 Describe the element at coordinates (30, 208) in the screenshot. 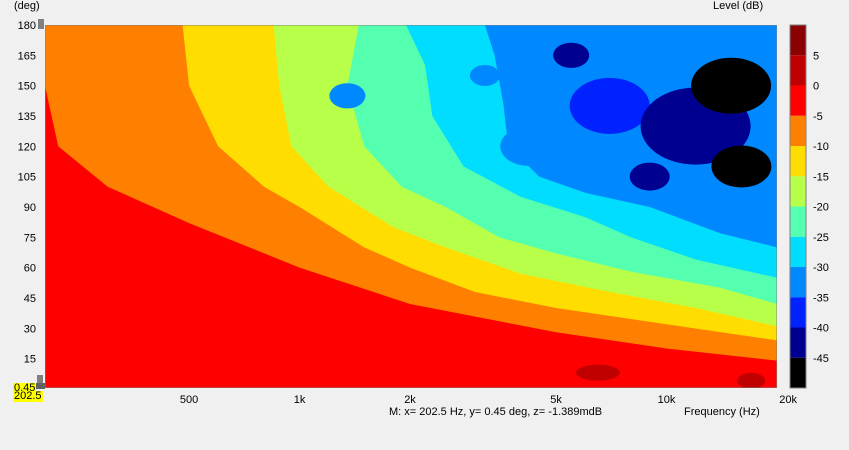

I see `y-tick-label: 90` at that location.